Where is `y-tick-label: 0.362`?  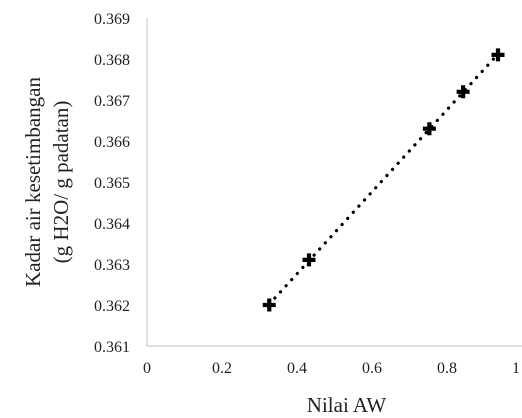 y-tick-label: 0.362 is located at coordinates (112, 306).